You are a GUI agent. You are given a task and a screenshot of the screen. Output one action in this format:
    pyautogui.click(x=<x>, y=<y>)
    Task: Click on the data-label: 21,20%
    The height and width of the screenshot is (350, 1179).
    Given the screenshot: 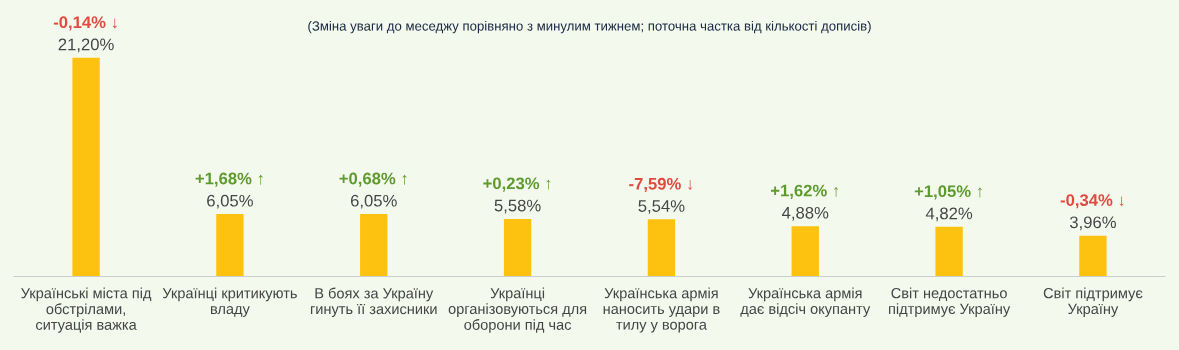 What is the action you would take?
    pyautogui.click(x=86, y=45)
    